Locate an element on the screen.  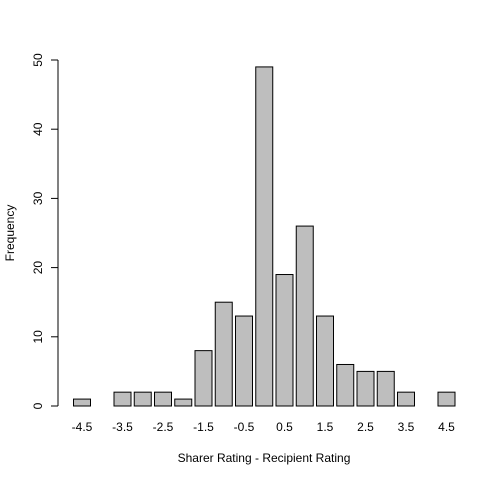
bar--1 is located at coordinates (223, 354).